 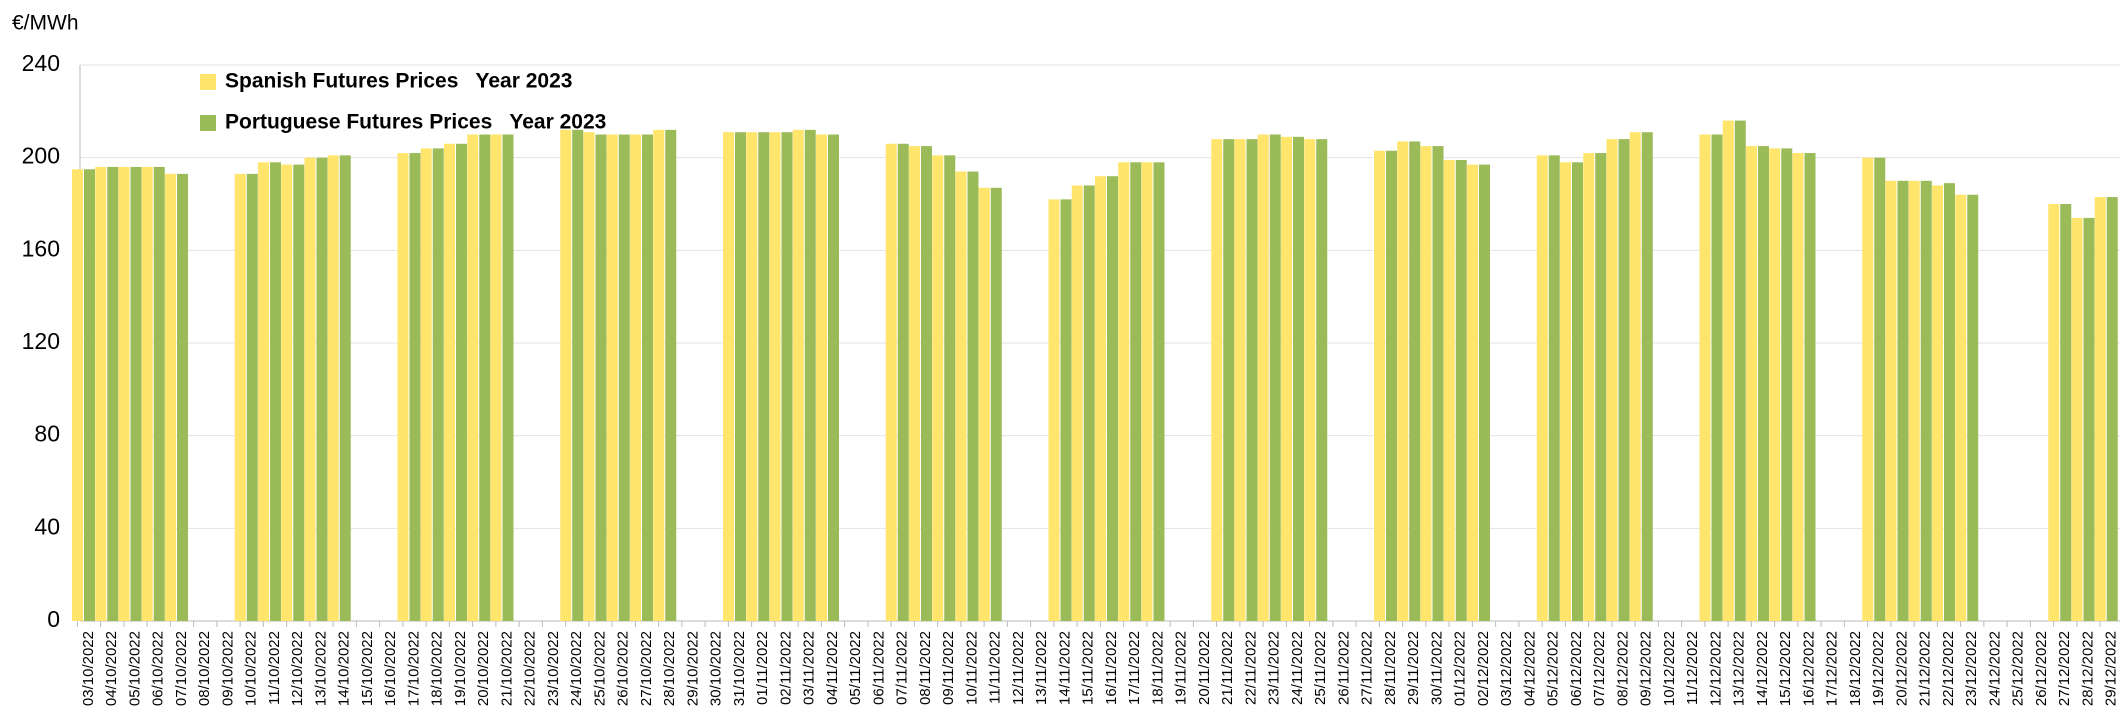 What do you see at coordinates (111, 668) in the screenshot?
I see `x-tick-label: 04/10/2022` at bounding box center [111, 668].